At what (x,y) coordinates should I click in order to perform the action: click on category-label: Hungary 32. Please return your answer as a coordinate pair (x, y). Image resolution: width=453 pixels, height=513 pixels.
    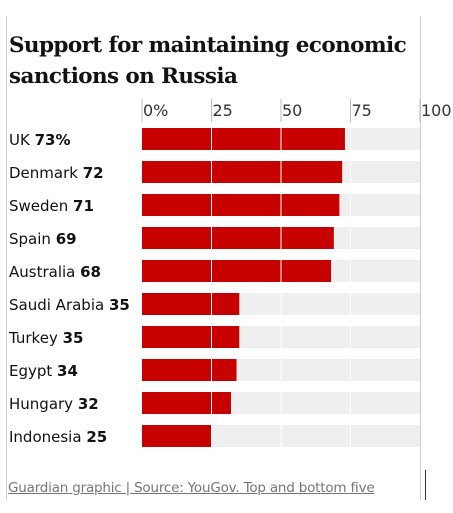
    Looking at the image, I should click on (54, 404).